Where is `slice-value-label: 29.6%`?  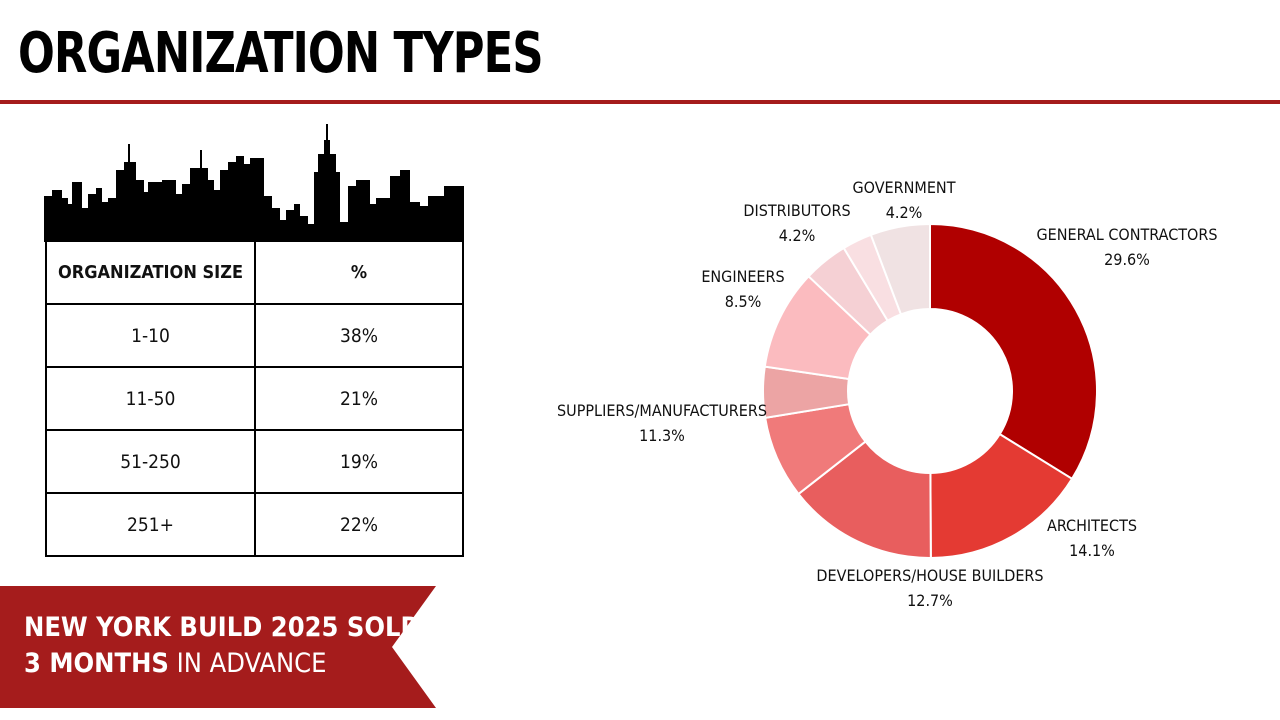 slice-value-label: 29.6% is located at coordinates (1127, 259).